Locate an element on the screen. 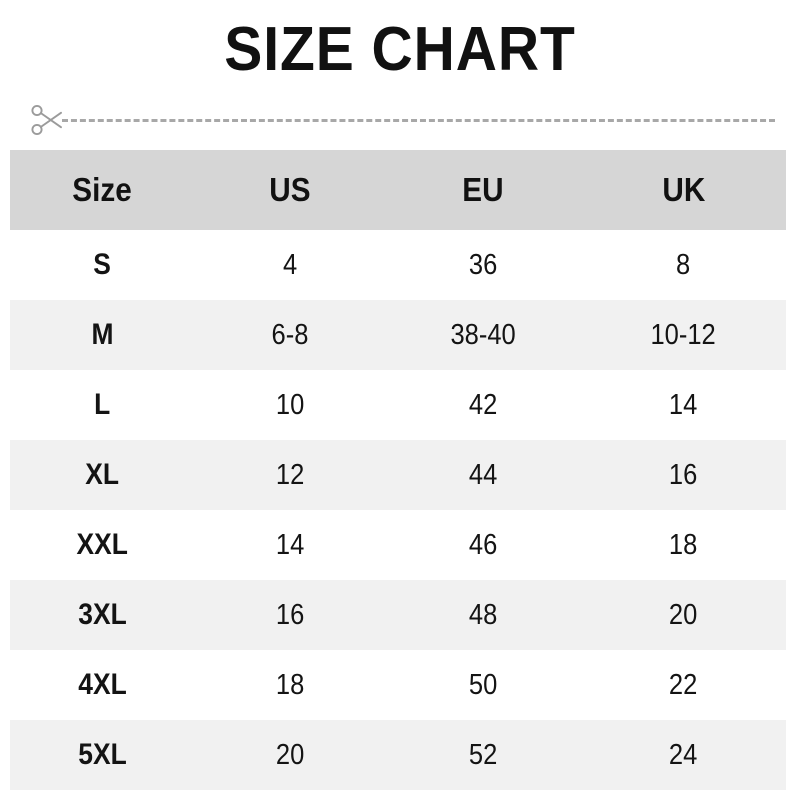 This screenshot has height=800, width=800. cell-us-value: 20 is located at coordinates (290, 754).